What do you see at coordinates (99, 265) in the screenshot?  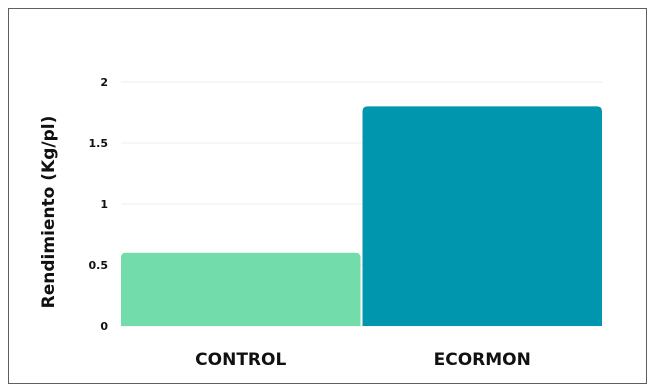 I see `y-tick-label: 0.5` at bounding box center [99, 265].